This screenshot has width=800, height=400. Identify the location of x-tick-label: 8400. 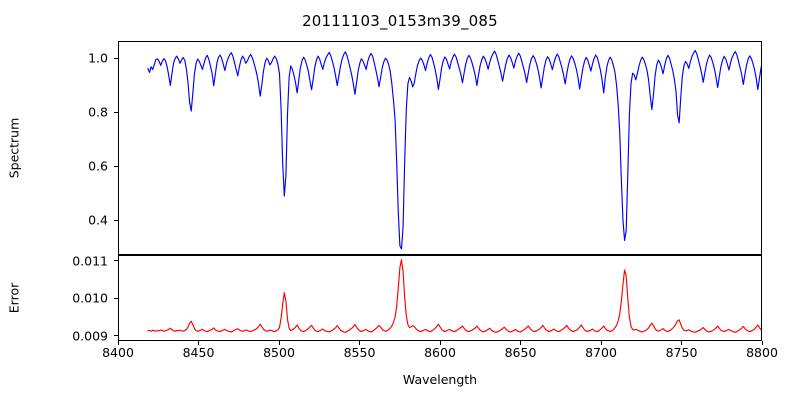
(118, 352).